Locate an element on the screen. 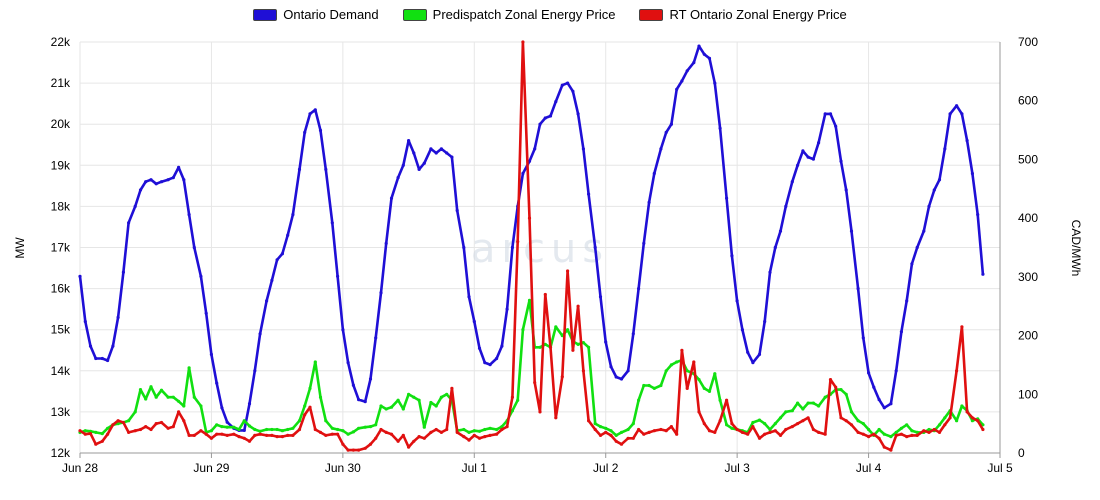 The height and width of the screenshot is (500, 1100). x-tick-label: Jun 29 is located at coordinates (211, 468).